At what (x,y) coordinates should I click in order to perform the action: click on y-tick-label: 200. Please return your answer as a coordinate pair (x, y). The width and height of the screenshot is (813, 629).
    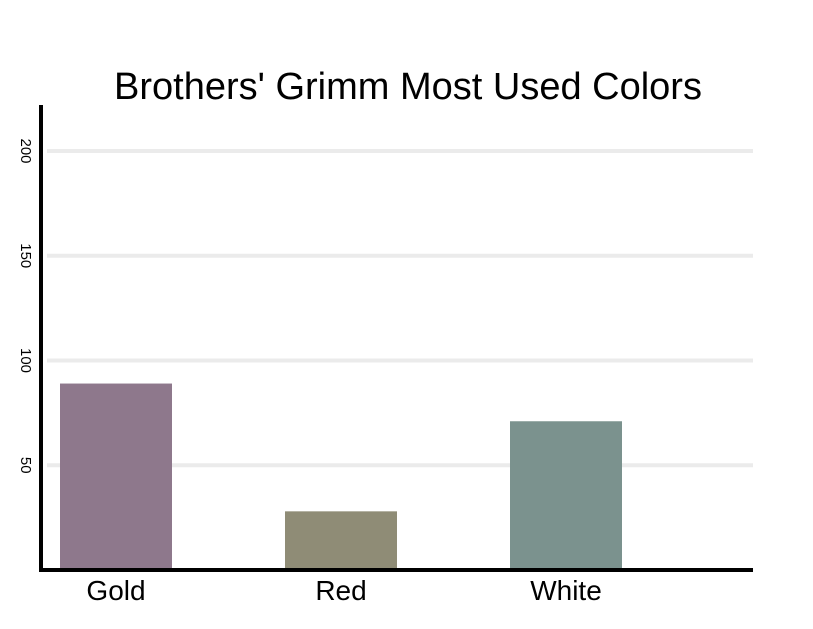
    Looking at the image, I should click on (25, 150).